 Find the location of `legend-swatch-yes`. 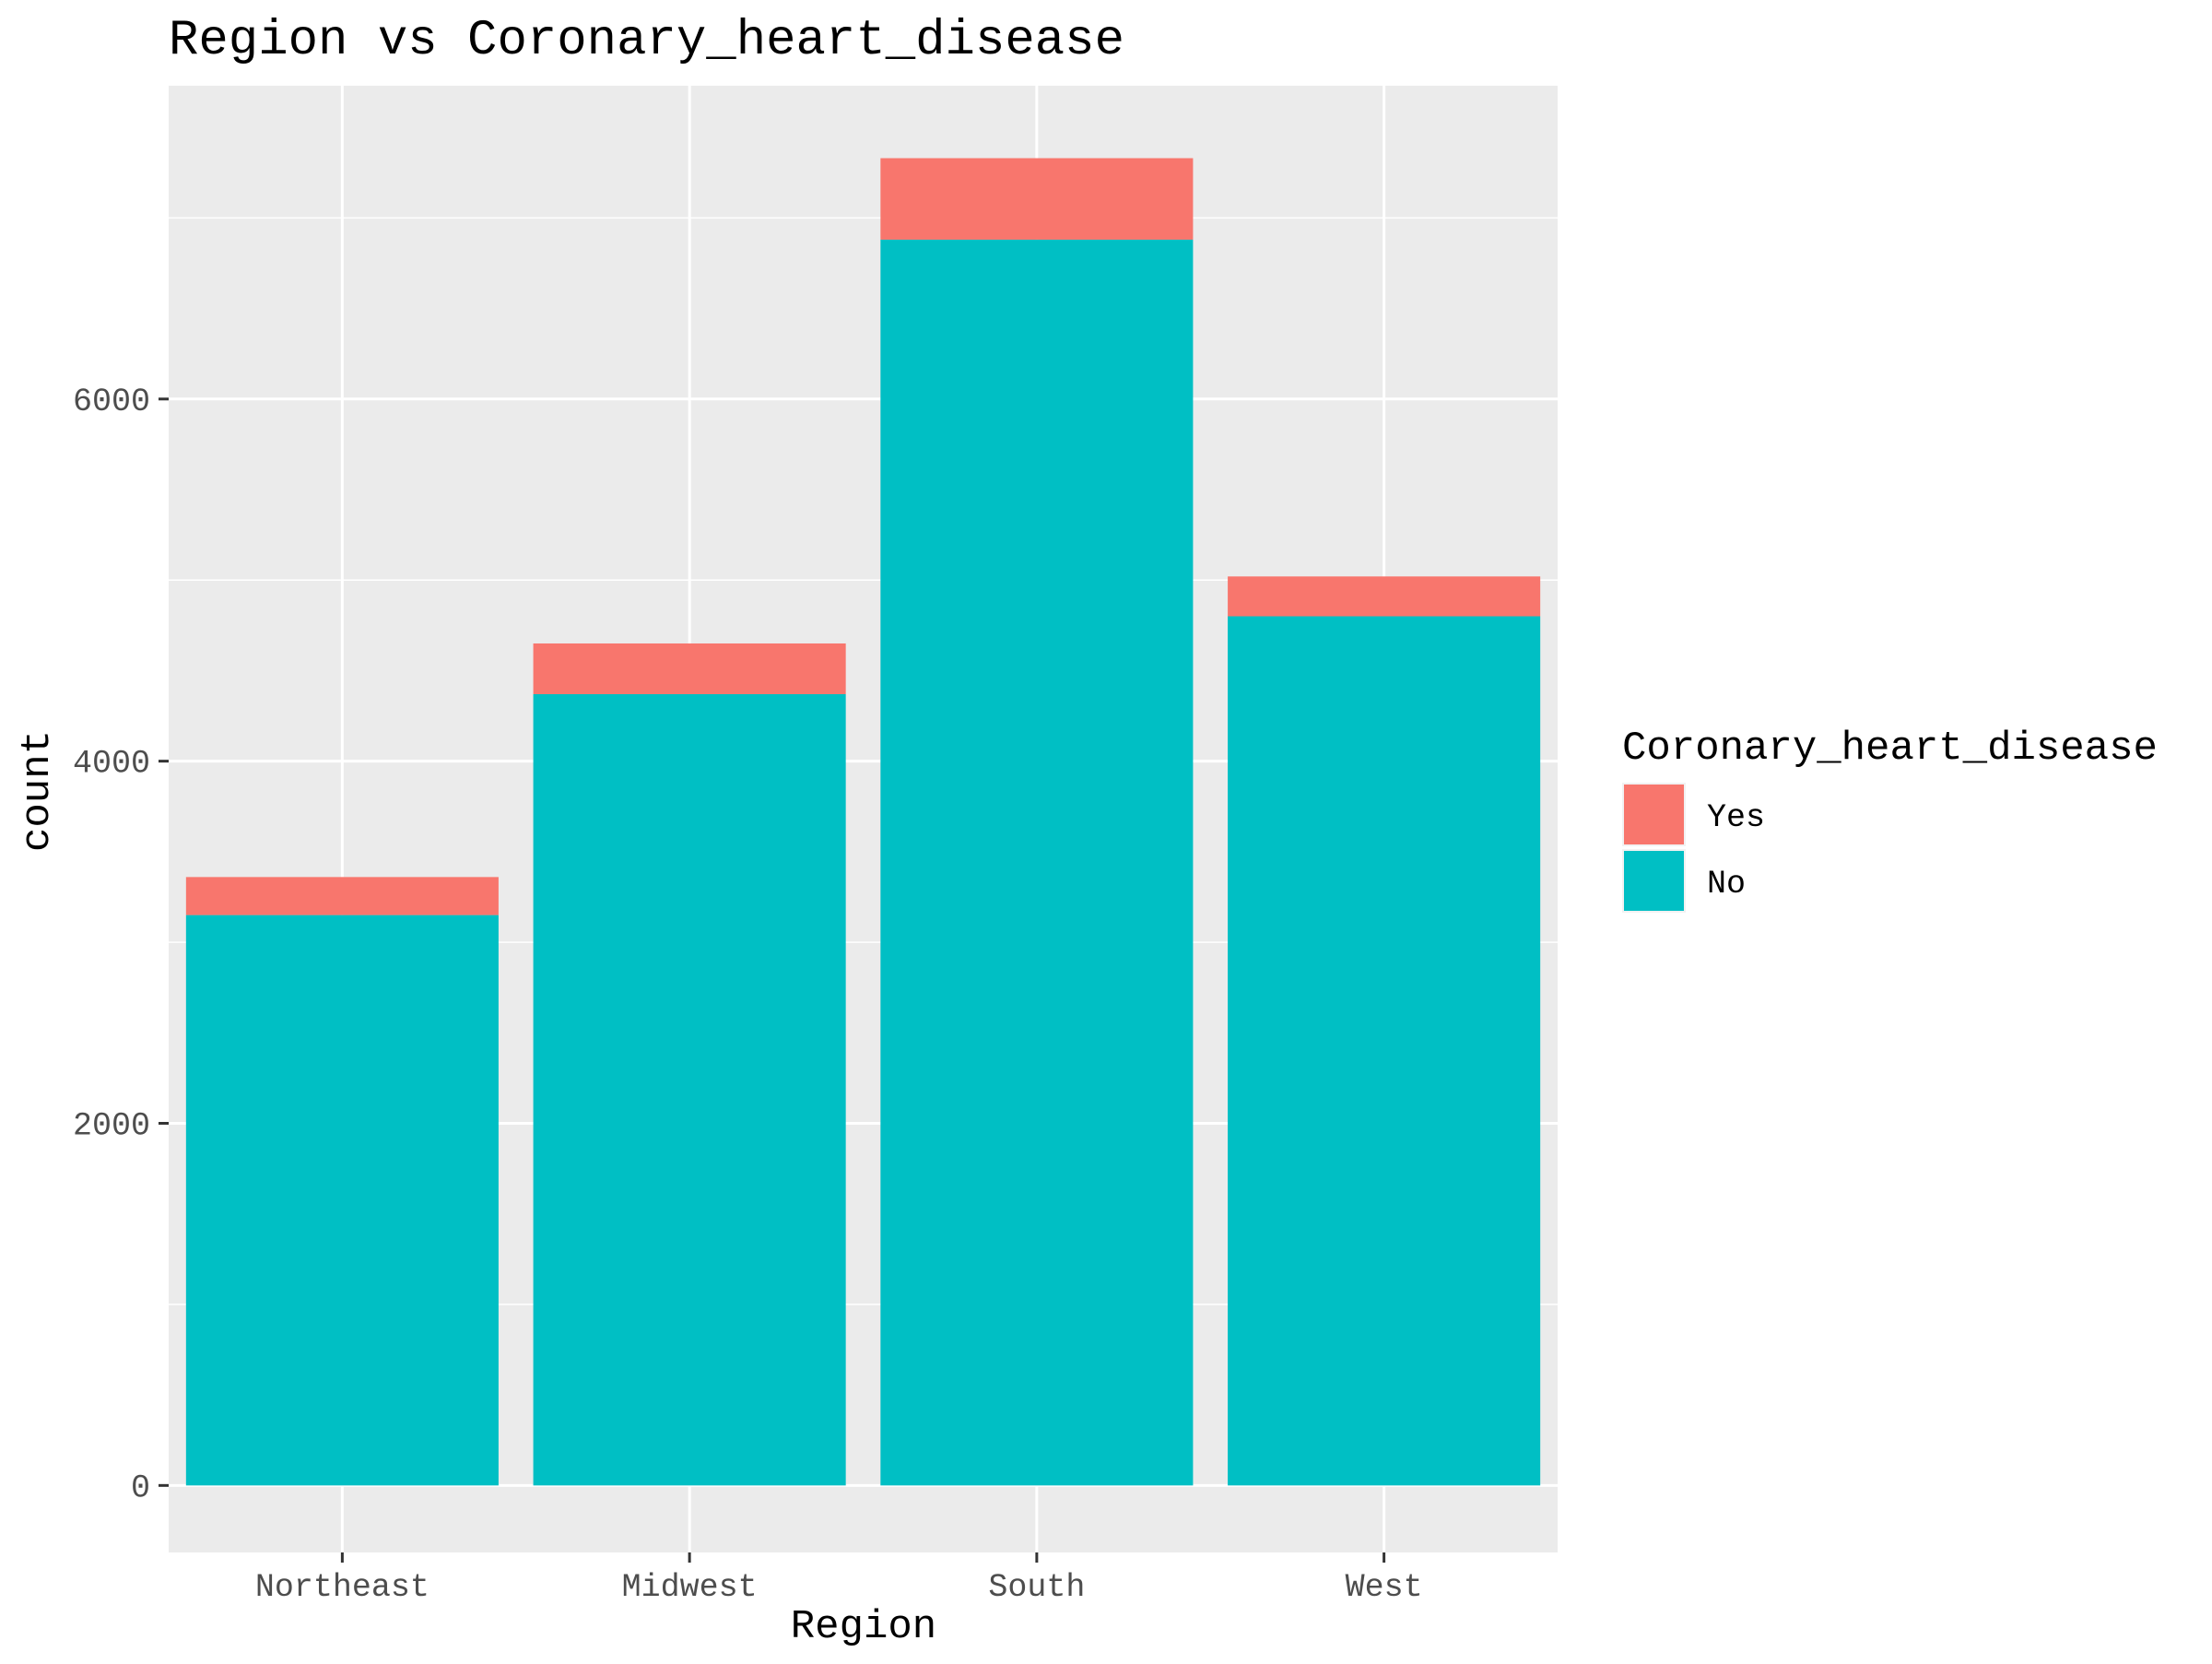

legend-swatch-yes is located at coordinates (1654, 814).